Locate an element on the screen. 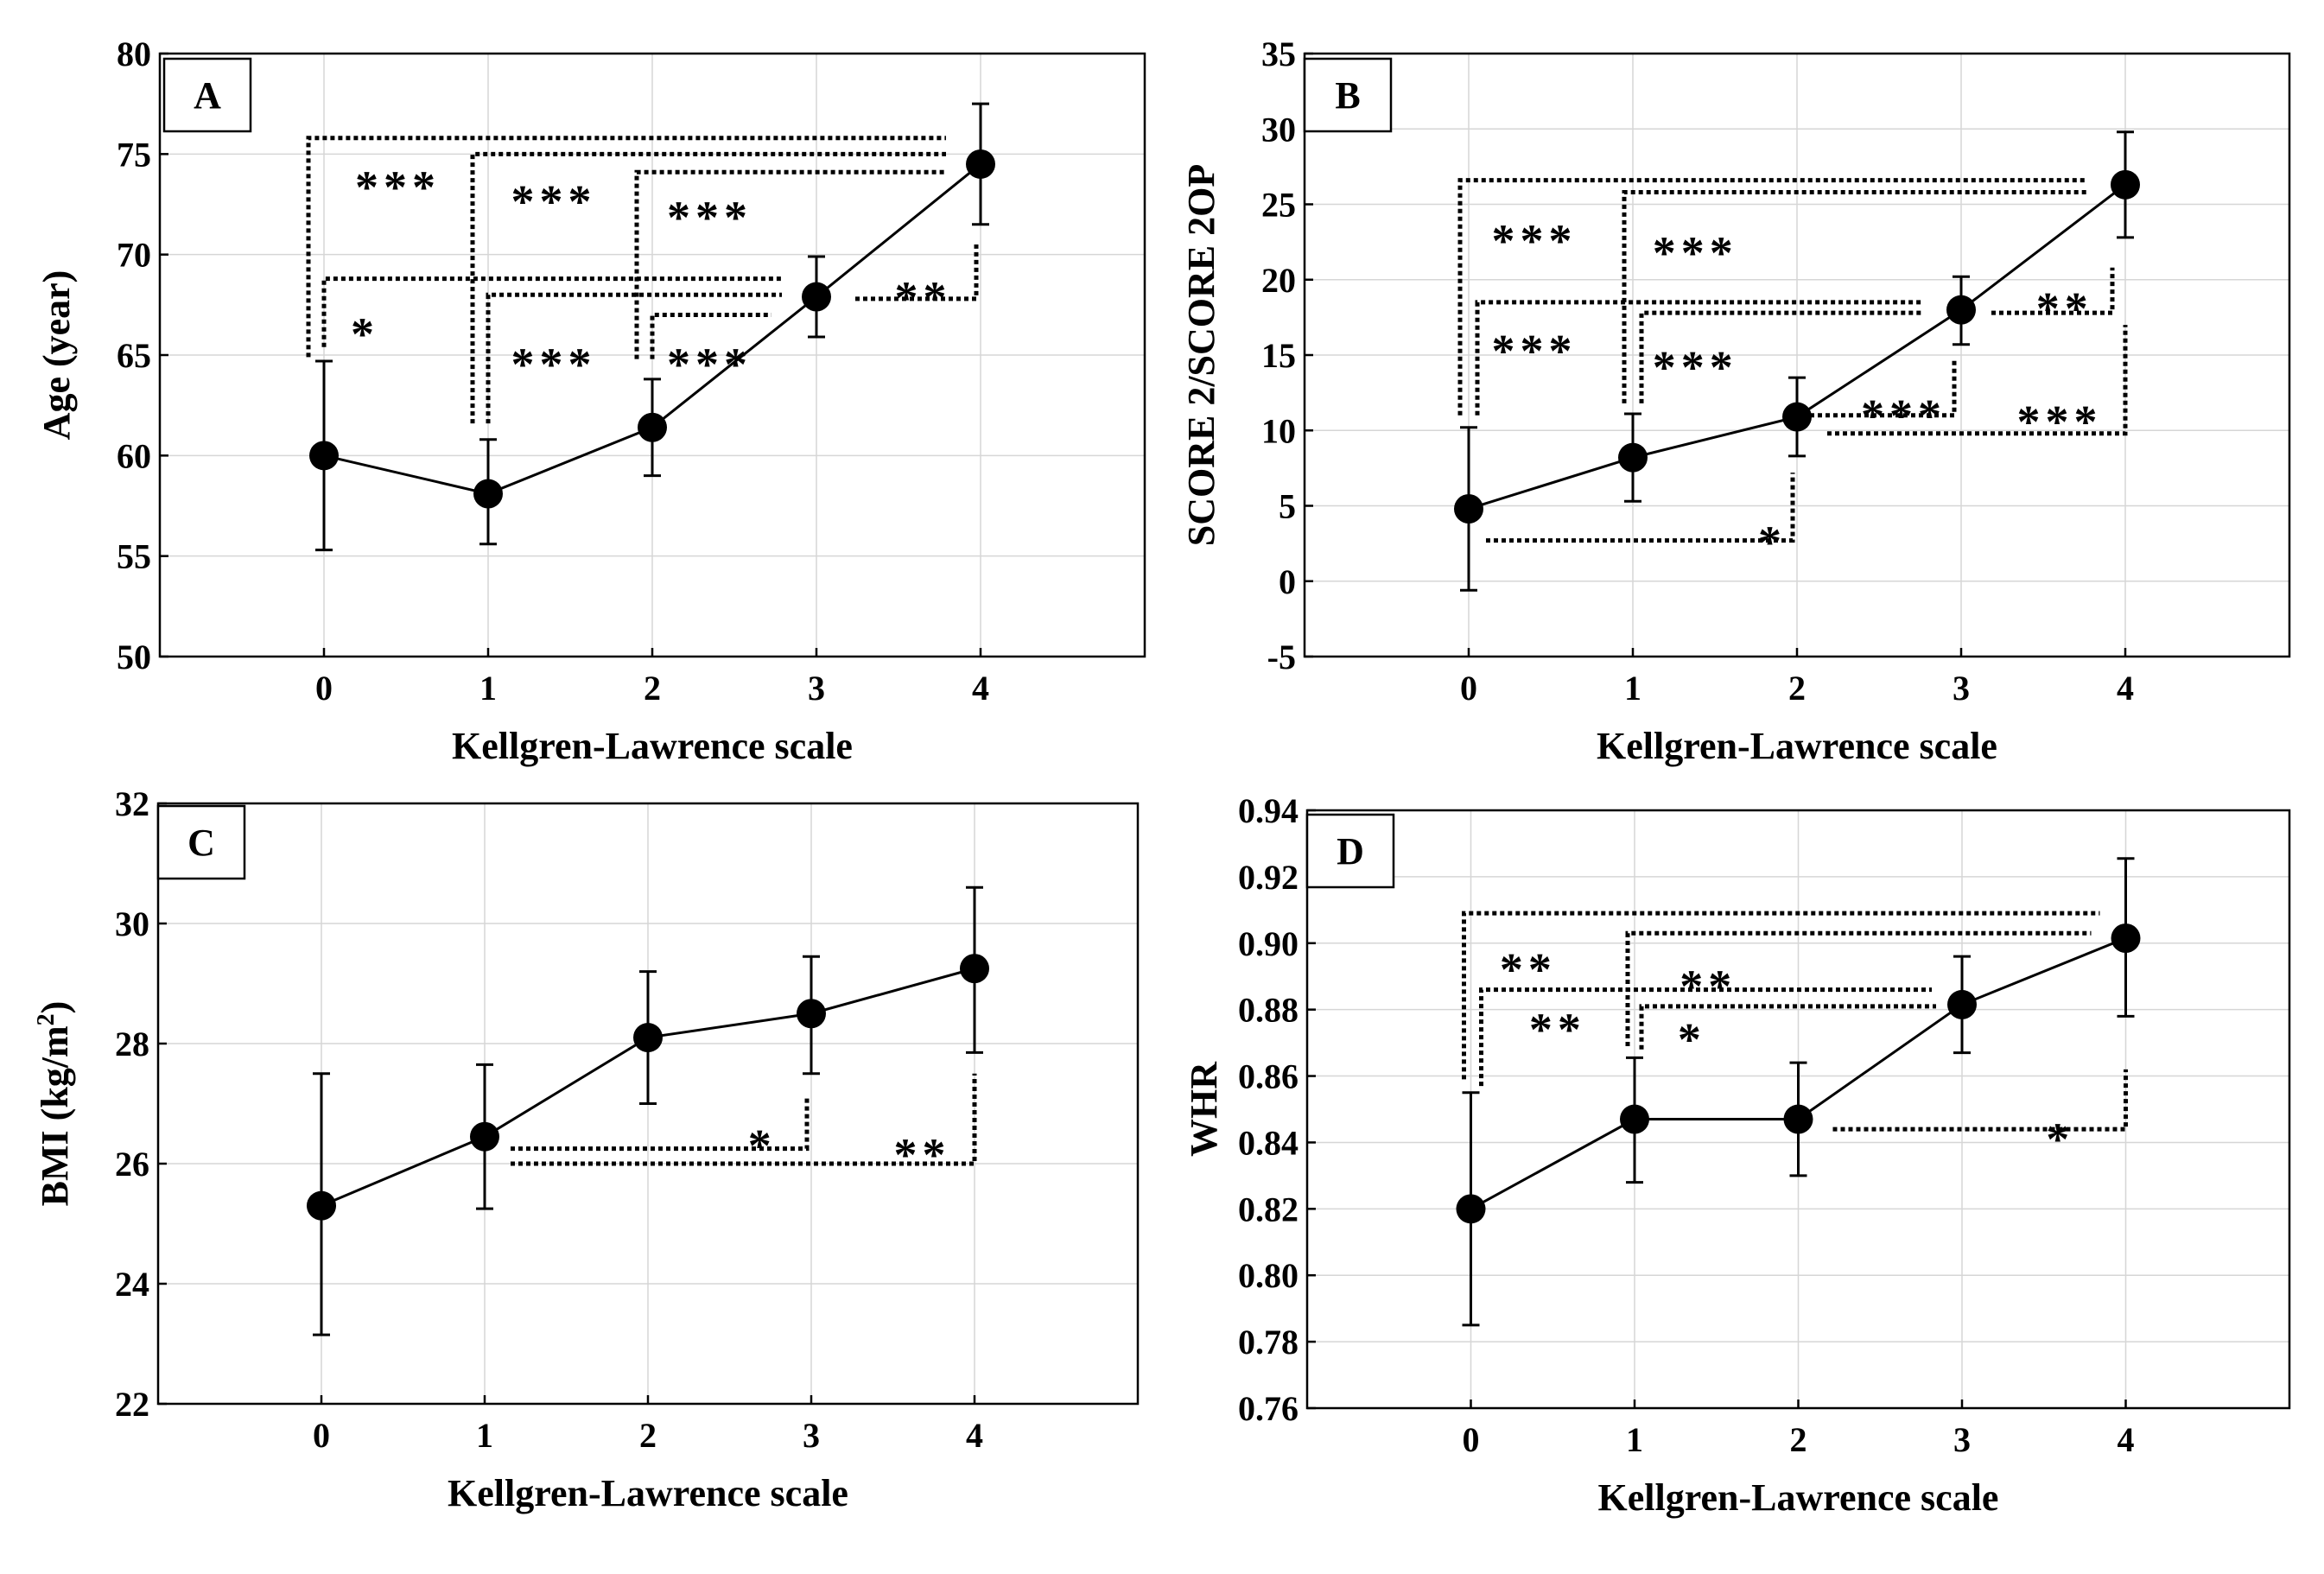 The width and height of the screenshot is (2324, 1574). y-tick-label: 0.82 is located at coordinates (1268, 1209).